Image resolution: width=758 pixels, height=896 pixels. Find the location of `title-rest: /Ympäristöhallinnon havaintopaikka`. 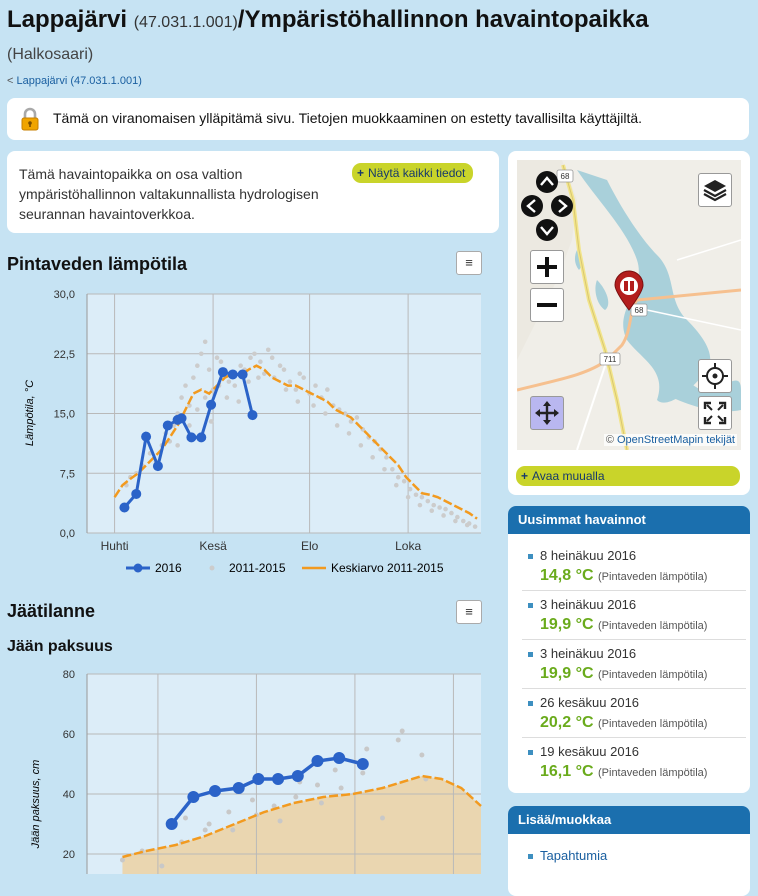

title-rest: /Ympäristöhallinnon havaintopaikka is located at coordinates (443, 19).